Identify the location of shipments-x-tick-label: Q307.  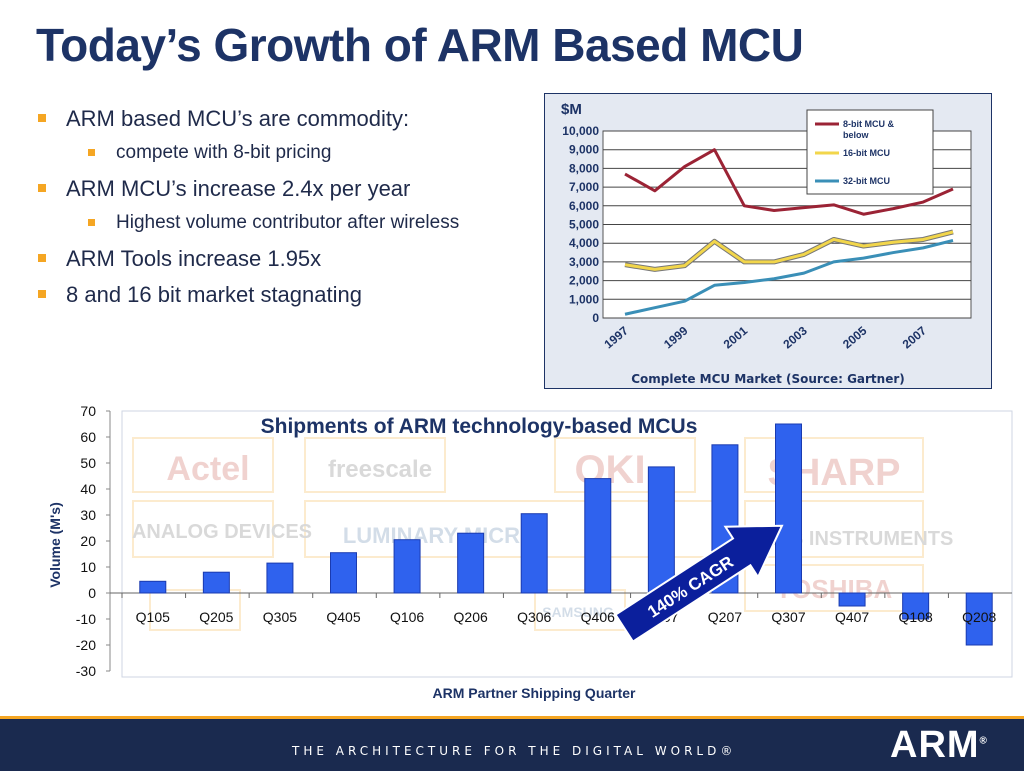
(788, 617).